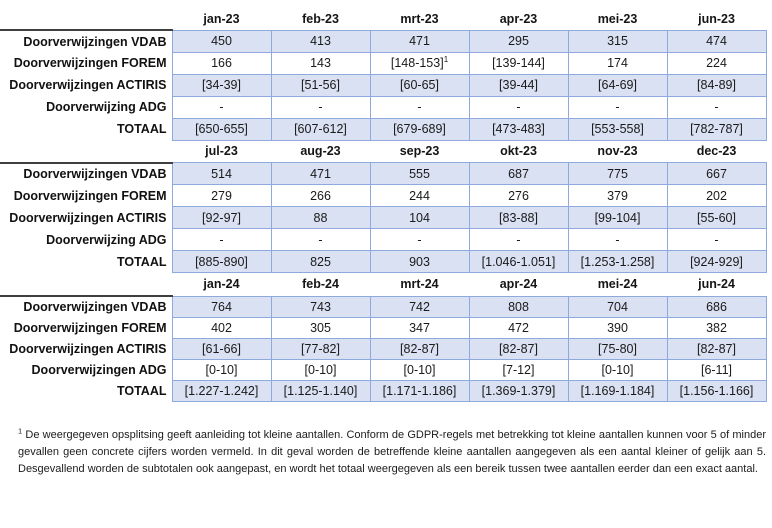 The image size is (772, 528). What do you see at coordinates (320, 63) in the screenshot?
I see `value-cell: 143` at bounding box center [320, 63].